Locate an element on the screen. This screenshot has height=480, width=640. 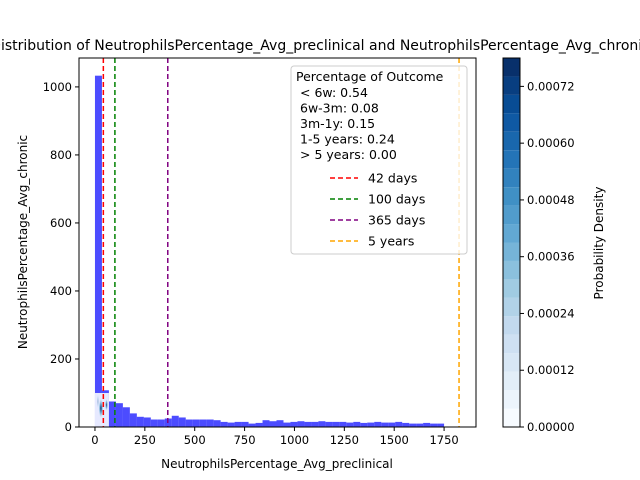
legend-stat-line: > 5 years: 0.00 is located at coordinates (348, 154).